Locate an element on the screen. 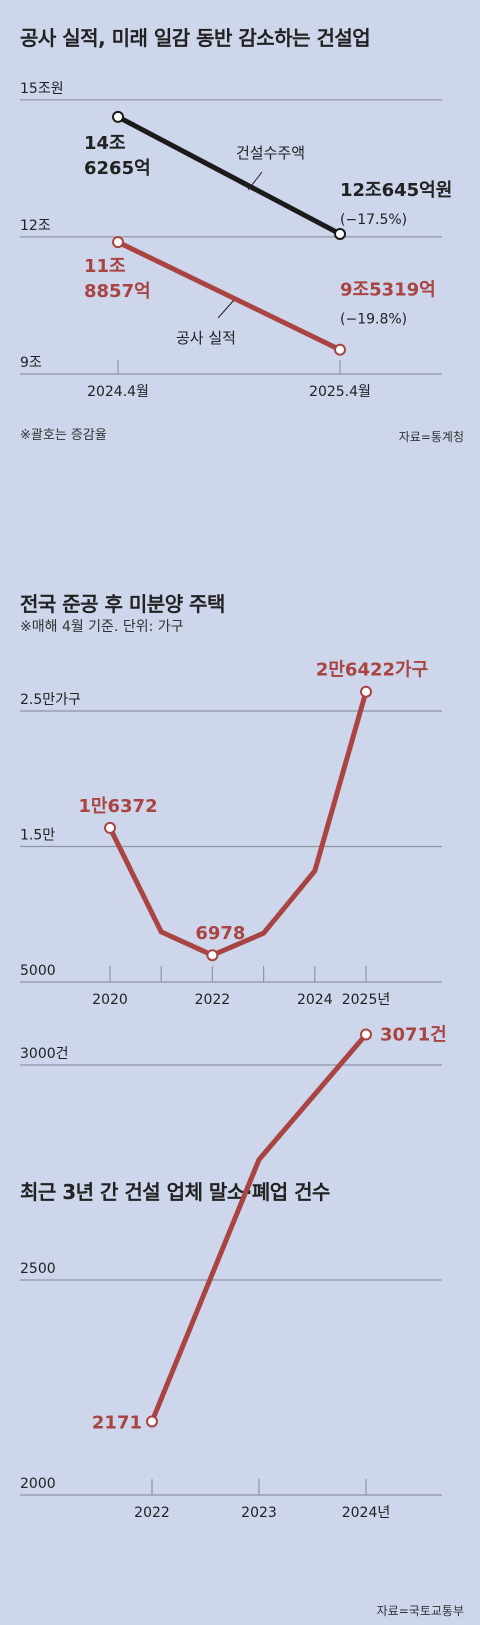  y-tick-label: 15조원 is located at coordinates (42, 89).